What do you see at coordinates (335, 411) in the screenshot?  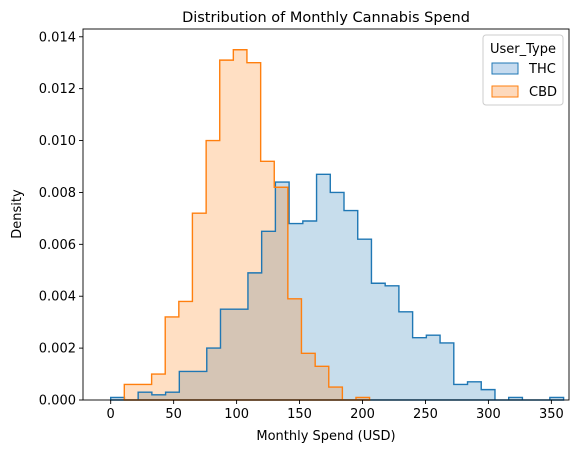 I see `x-axis: 0 50 100 150 200 250 300 350` at bounding box center [335, 411].